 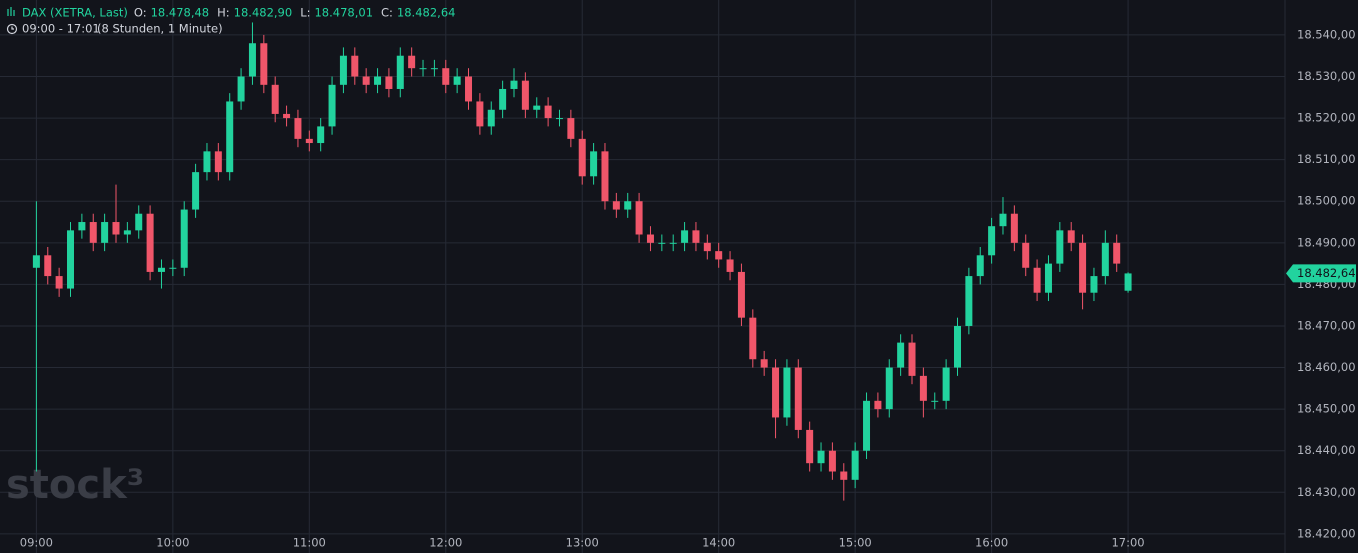 I want to click on x-tick-label: 16:00, so click(x=991, y=543).